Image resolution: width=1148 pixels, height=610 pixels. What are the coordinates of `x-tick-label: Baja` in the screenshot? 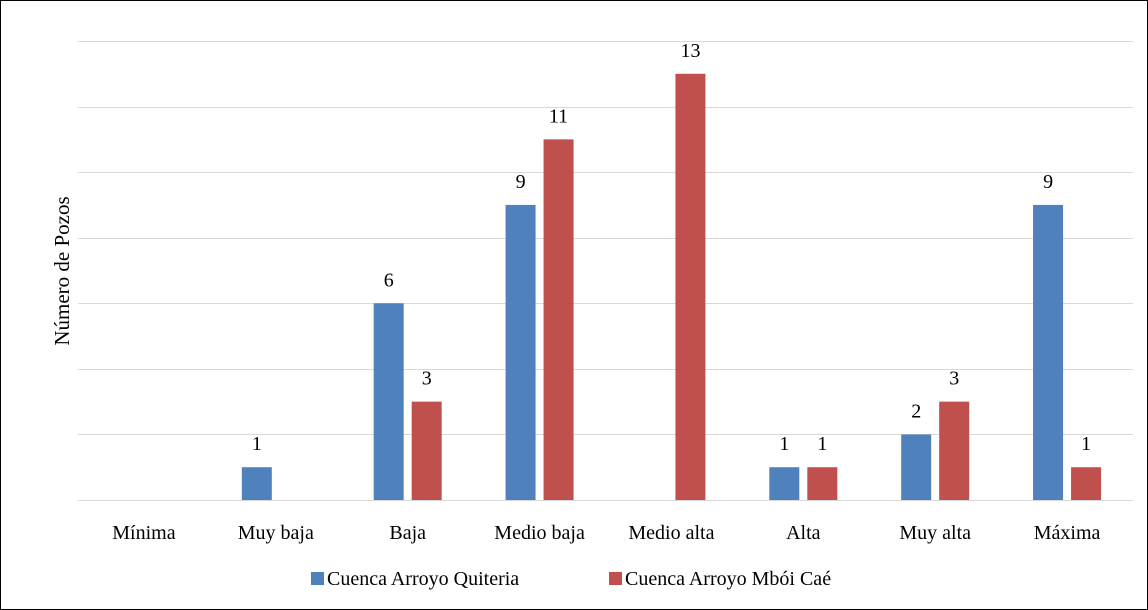 It's located at (407, 533).